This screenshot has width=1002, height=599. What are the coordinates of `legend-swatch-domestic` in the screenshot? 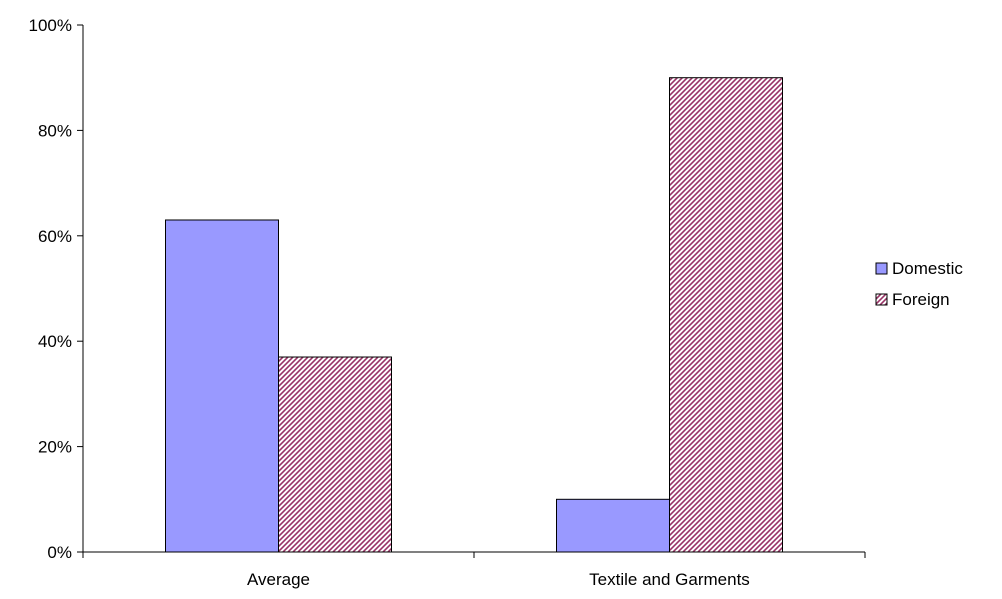 It's located at (881, 268).